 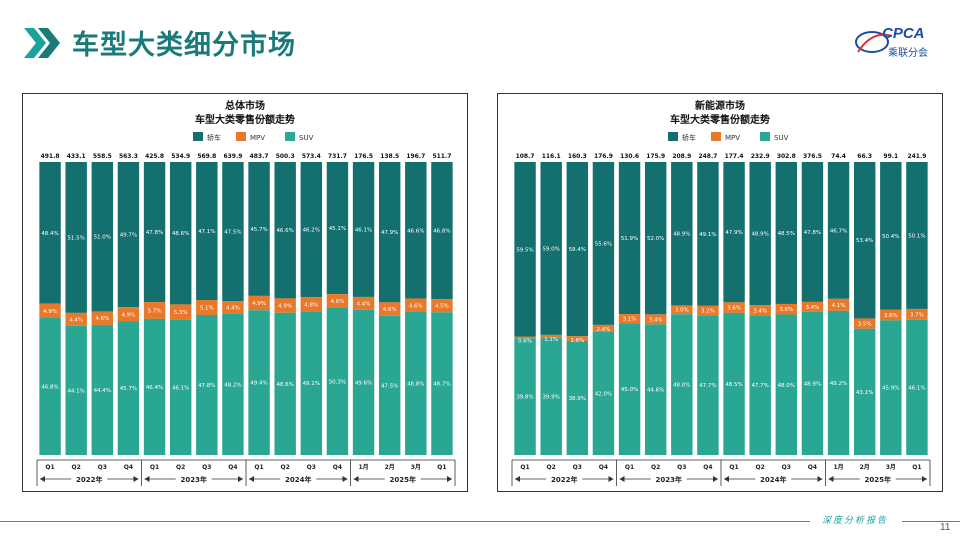 What do you see at coordinates (389, 386) in the screenshot?
I see `data-label-suv: 47.5%` at bounding box center [389, 386].